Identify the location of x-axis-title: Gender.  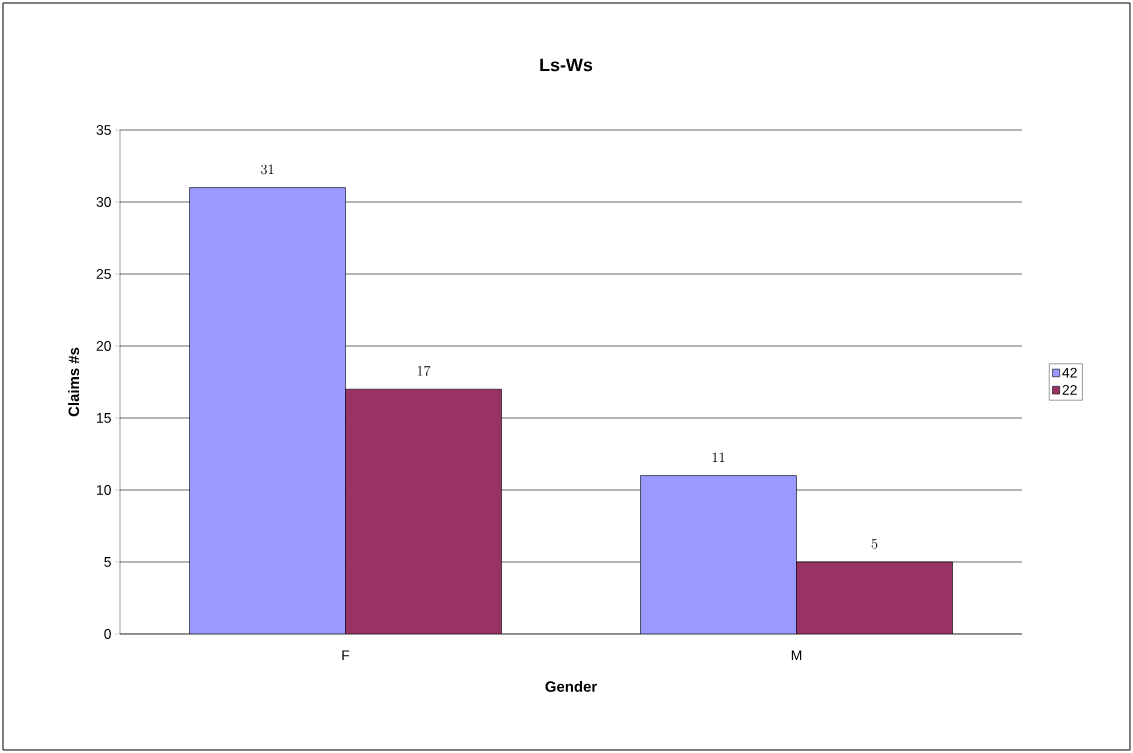
(571, 686).